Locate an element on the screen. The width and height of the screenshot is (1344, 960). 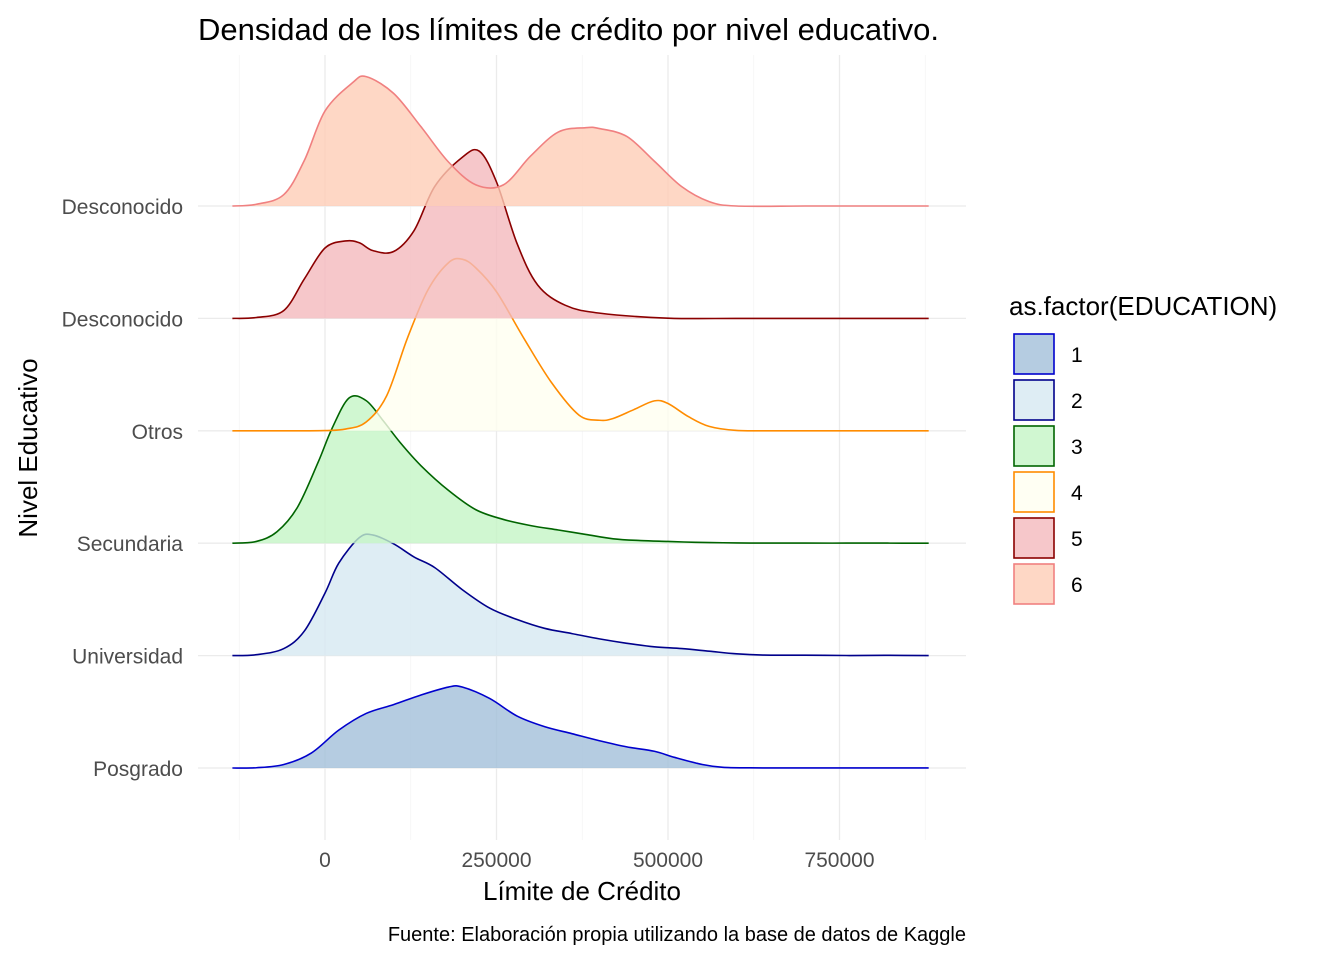
x-axis-tick-labels: 0 250000 500000 750000 is located at coordinates (596, 860).